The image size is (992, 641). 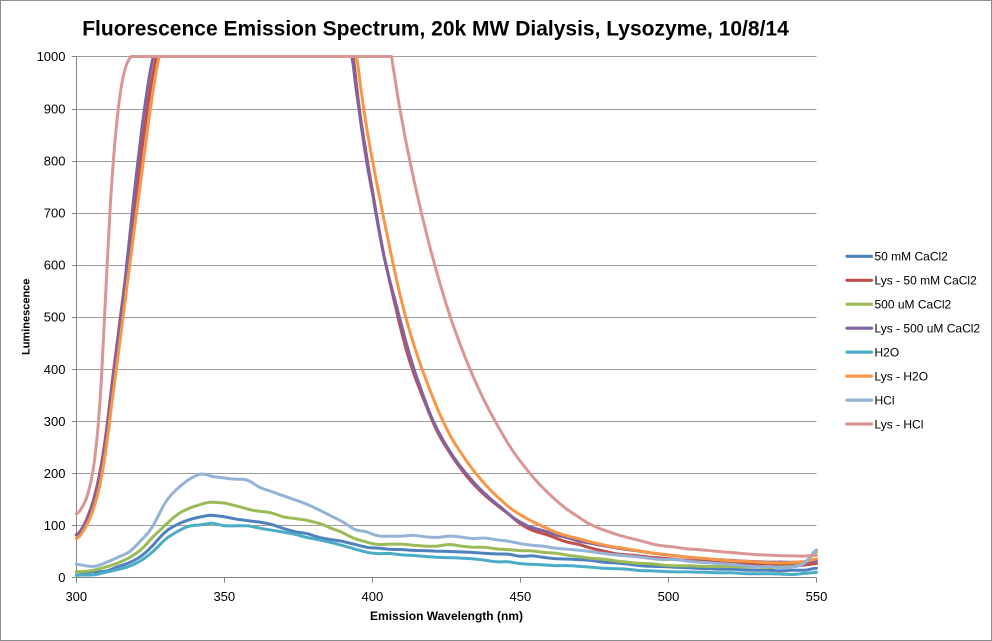 I want to click on svg-text: H2O, so click(x=887, y=352).